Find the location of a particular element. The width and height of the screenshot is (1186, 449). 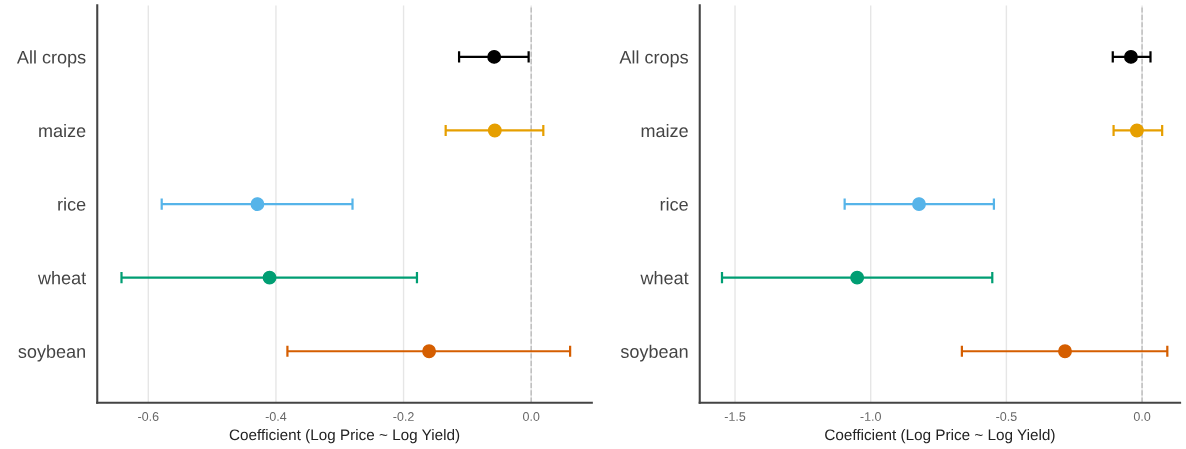

x-tick-label: -1.0 is located at coordinates (870, 416).